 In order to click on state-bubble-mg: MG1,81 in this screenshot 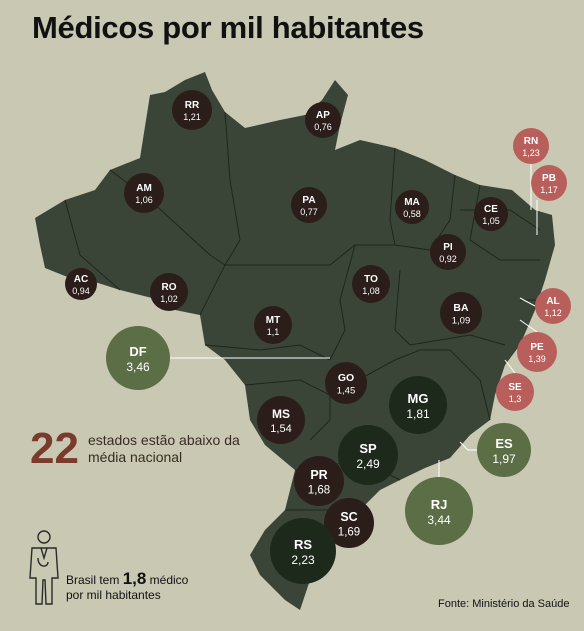, I will do `click(418, 405)`.